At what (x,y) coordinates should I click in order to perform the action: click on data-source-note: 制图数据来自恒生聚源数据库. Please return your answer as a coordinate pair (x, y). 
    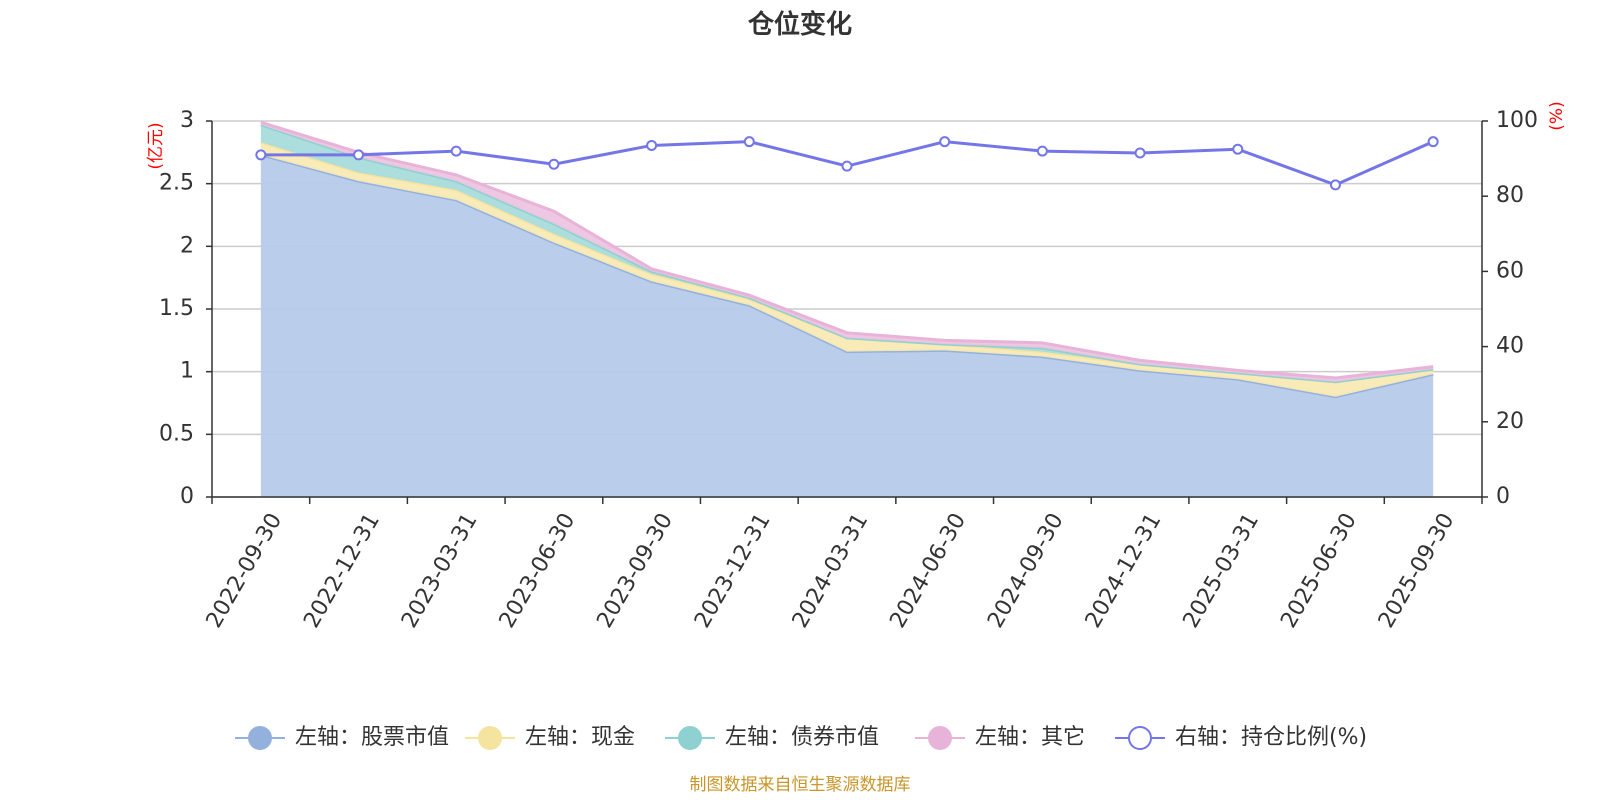
    Looking at the image, I should click on (800, 785).